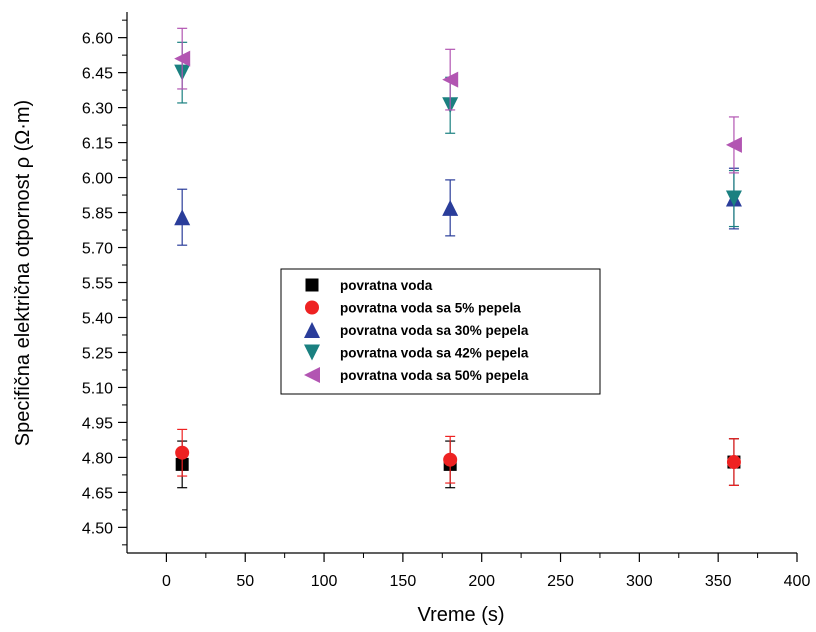 The width and height of the screenshot is (816, 632). I want to click on y-tick-label: 5.55, so click(97, 284).